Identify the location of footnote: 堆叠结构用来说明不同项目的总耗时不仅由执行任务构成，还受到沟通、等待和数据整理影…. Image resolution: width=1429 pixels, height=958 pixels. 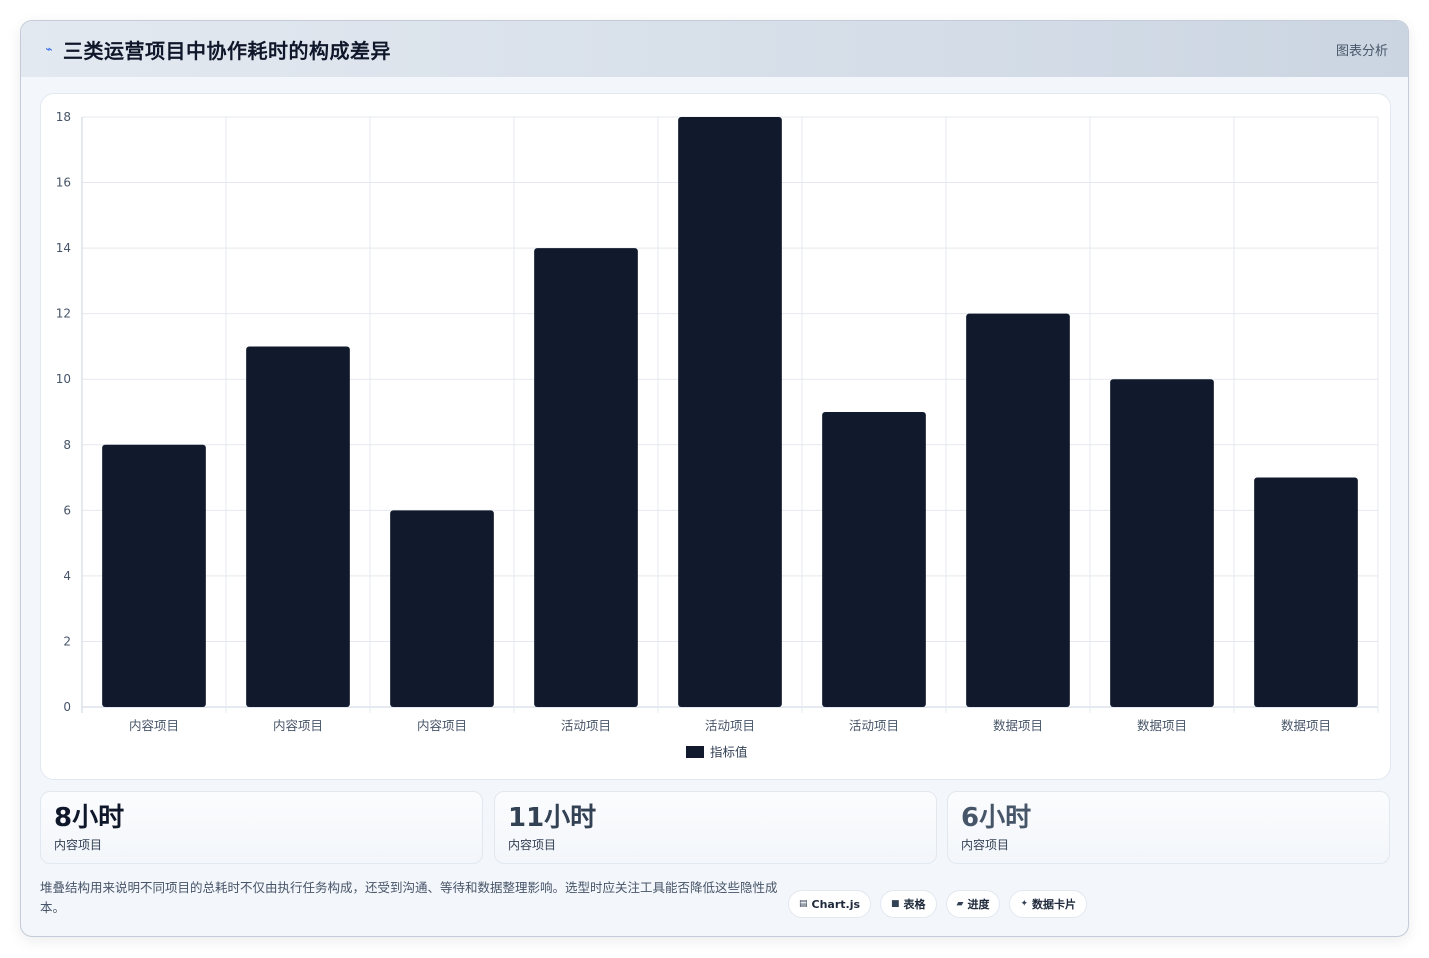
(409, 897).